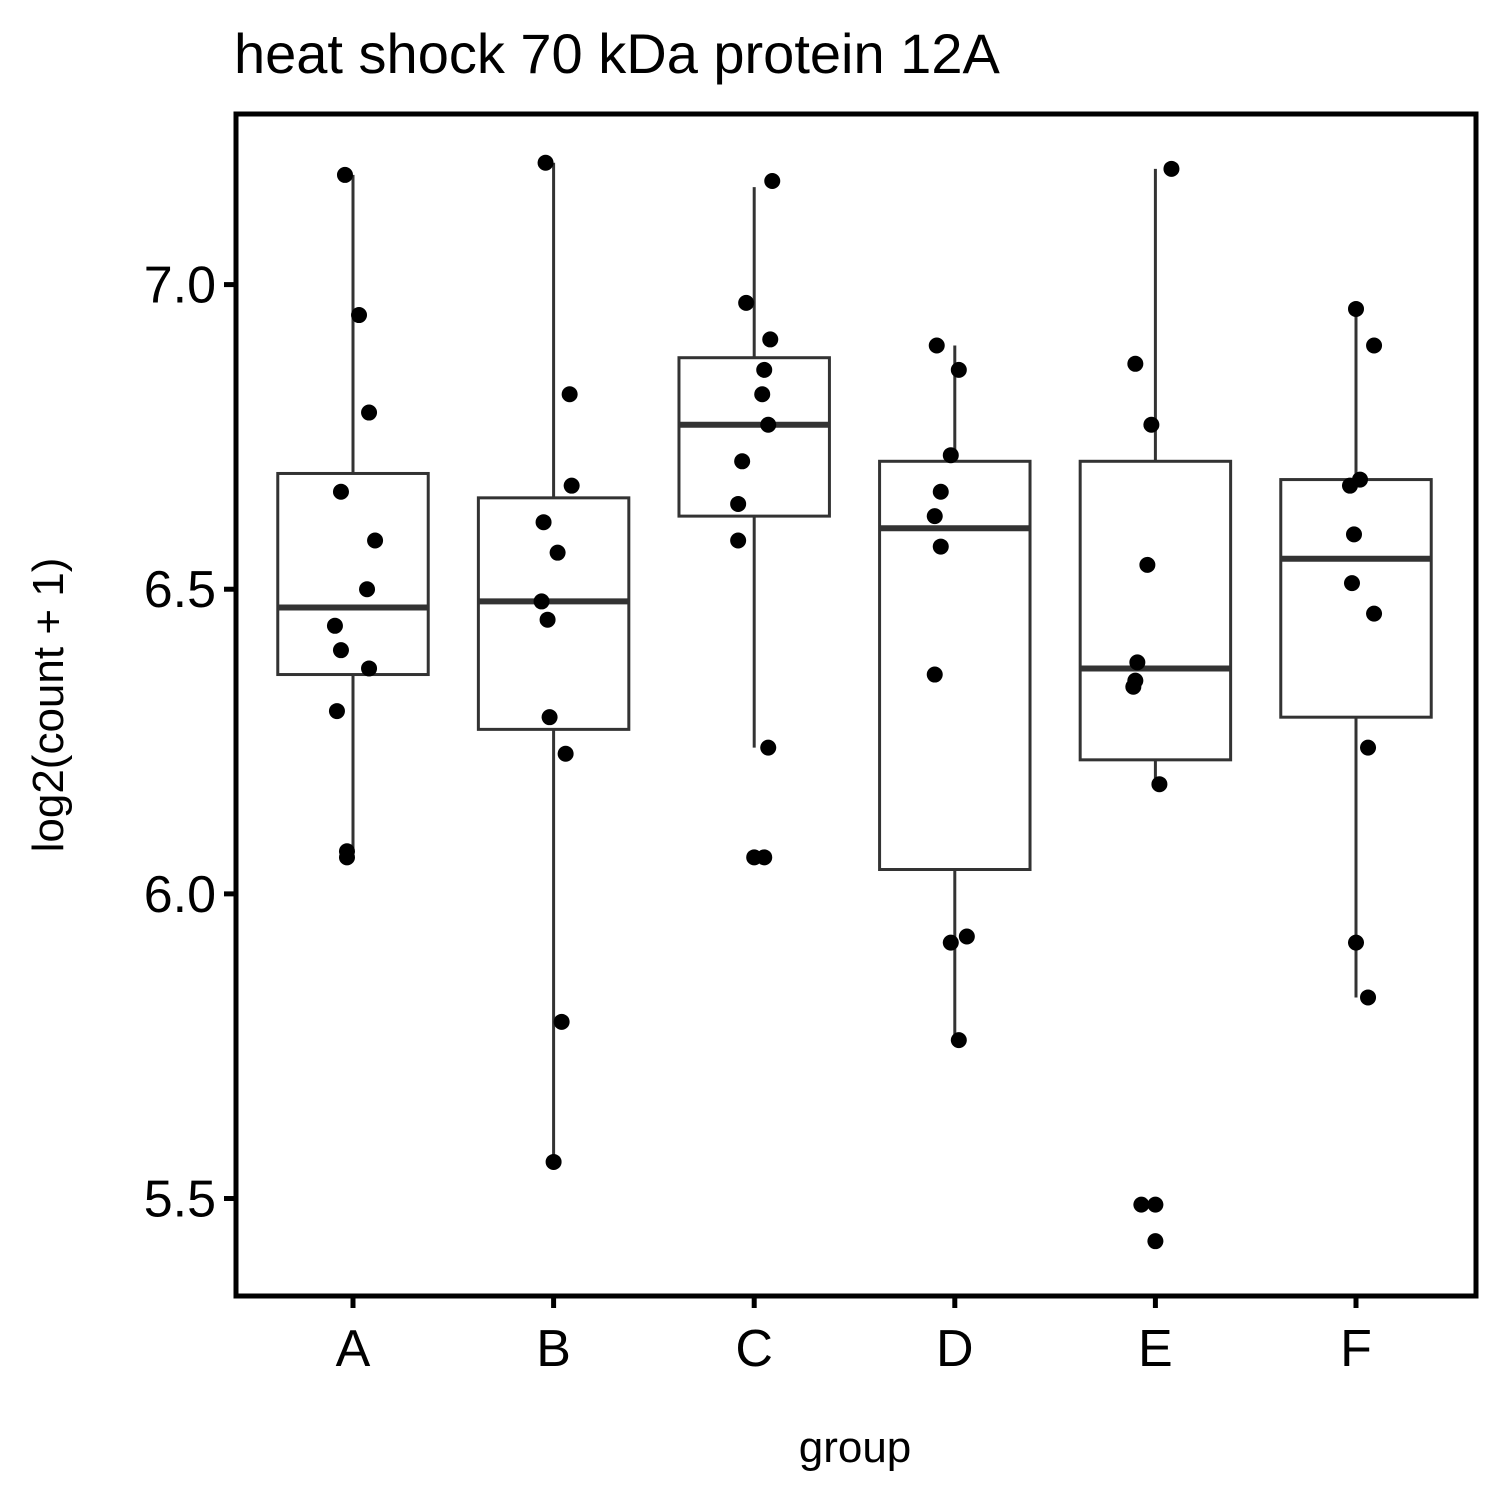 This screenshot has width=1500, height=1500. What do you see at coordinates (180, 590) in the screenshot?
I see `y-tick-label: 6.5` at bounding box center [180, 590].